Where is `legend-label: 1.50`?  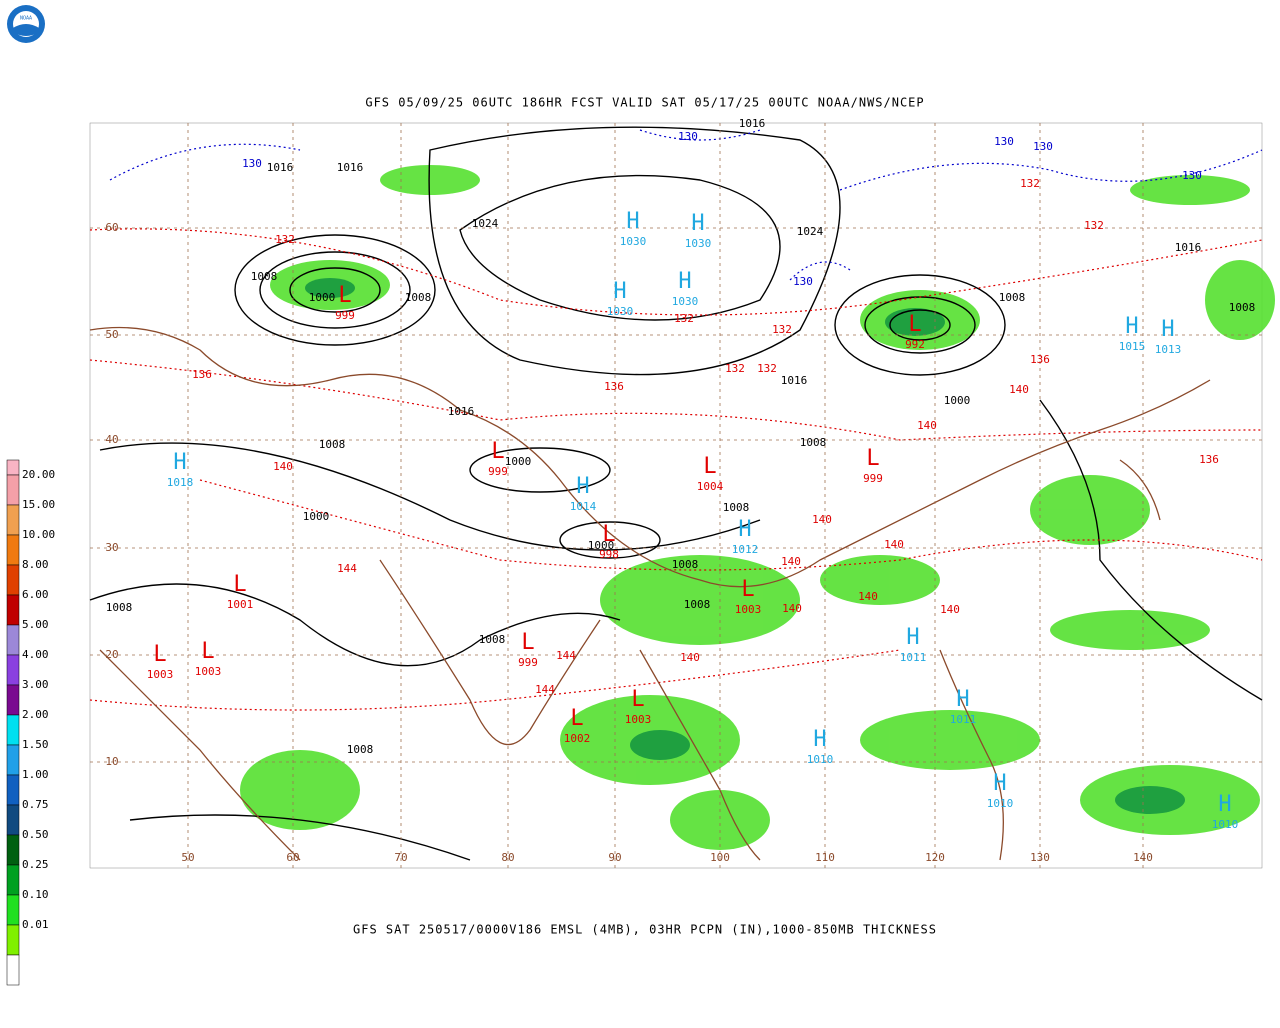
legend-label: 1.50 is located at coordinates (35, 744).